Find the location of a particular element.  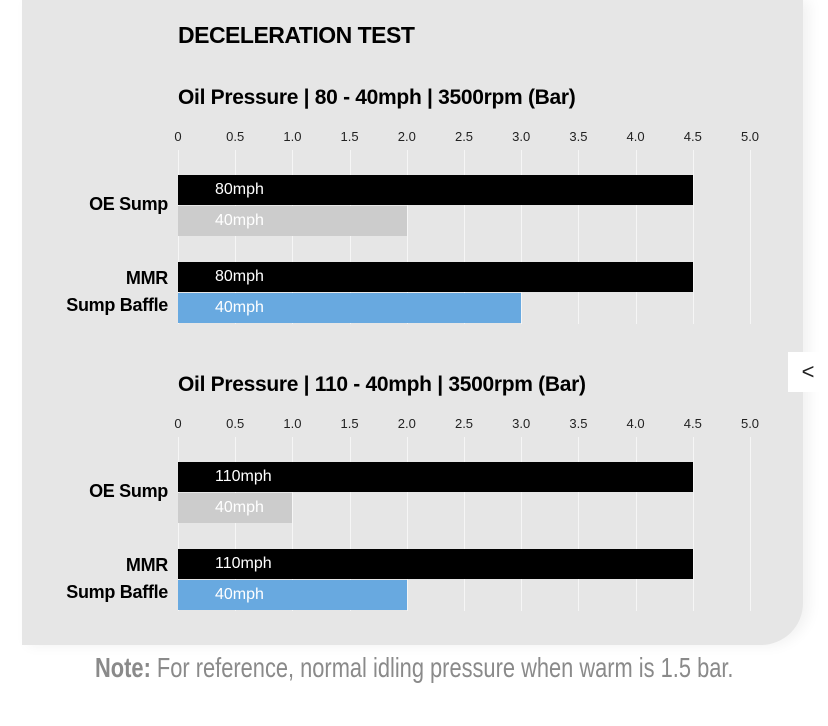

chevron-left-icon: < is located at coordinates (808, 371).